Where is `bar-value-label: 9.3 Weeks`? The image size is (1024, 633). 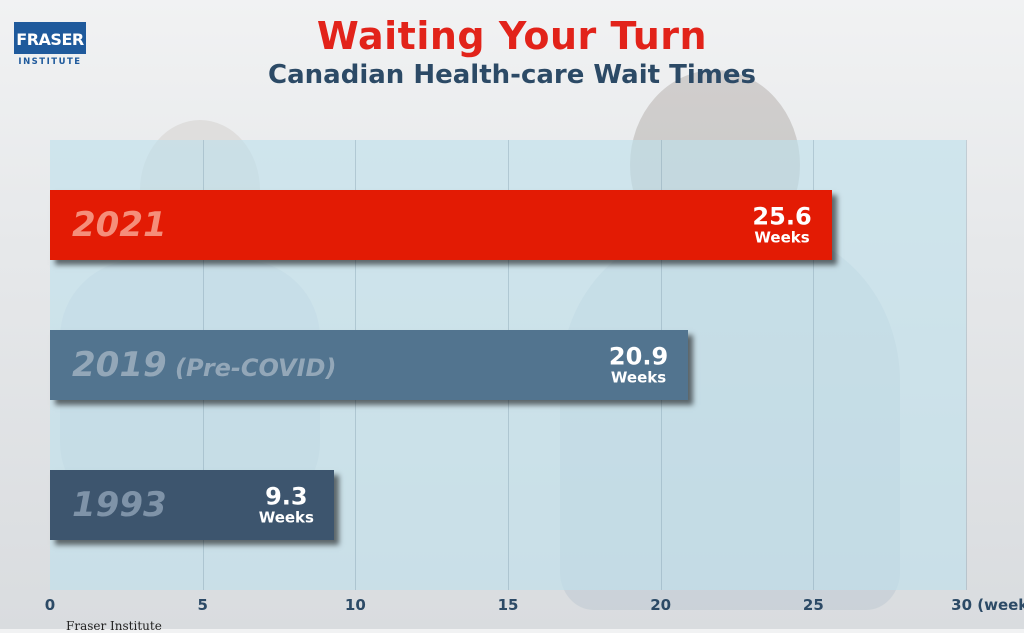
bar-value-label: 9.3 Weeks is located at coordinates (286, 505).